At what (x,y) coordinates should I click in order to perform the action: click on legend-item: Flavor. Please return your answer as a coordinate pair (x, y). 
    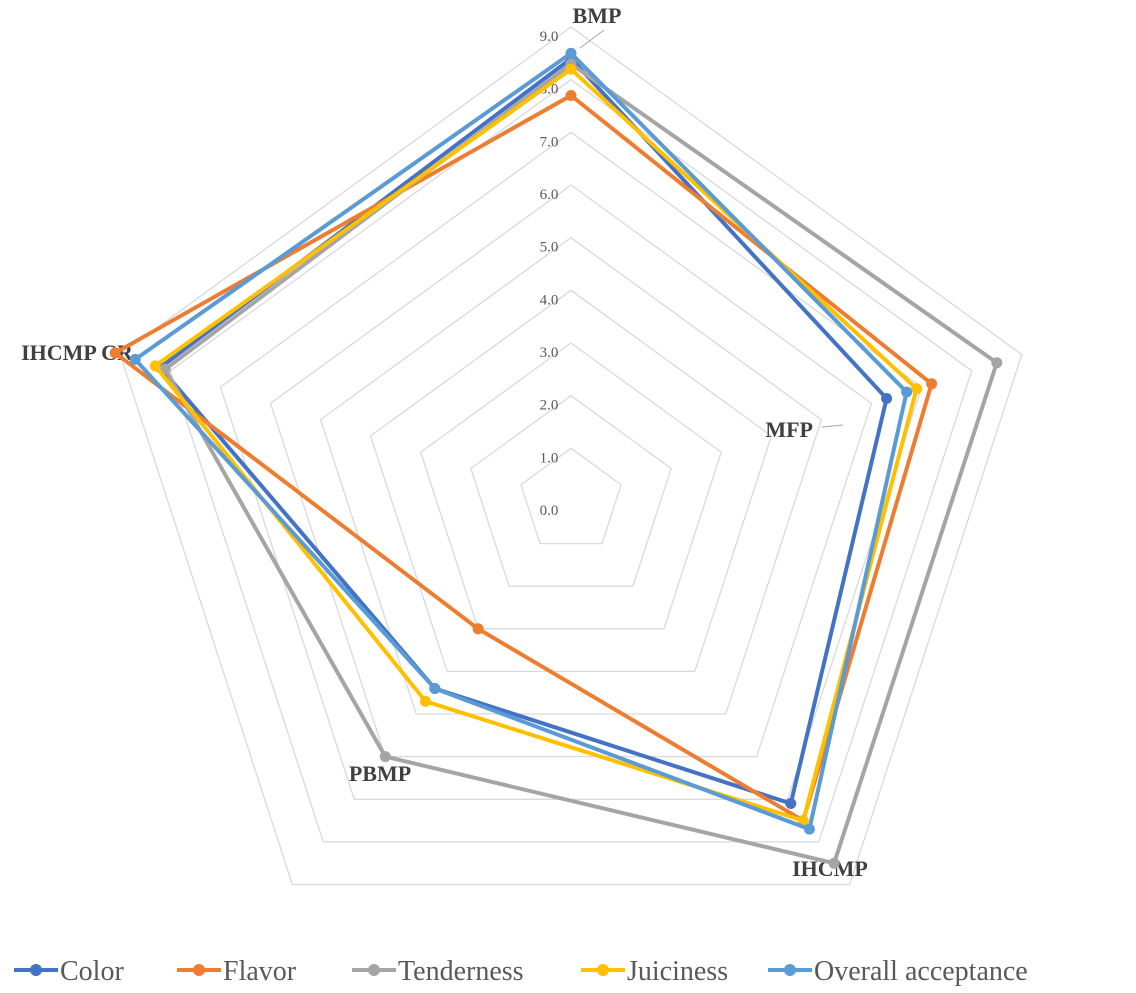
    Looking at the image, I should click on (237, 971).